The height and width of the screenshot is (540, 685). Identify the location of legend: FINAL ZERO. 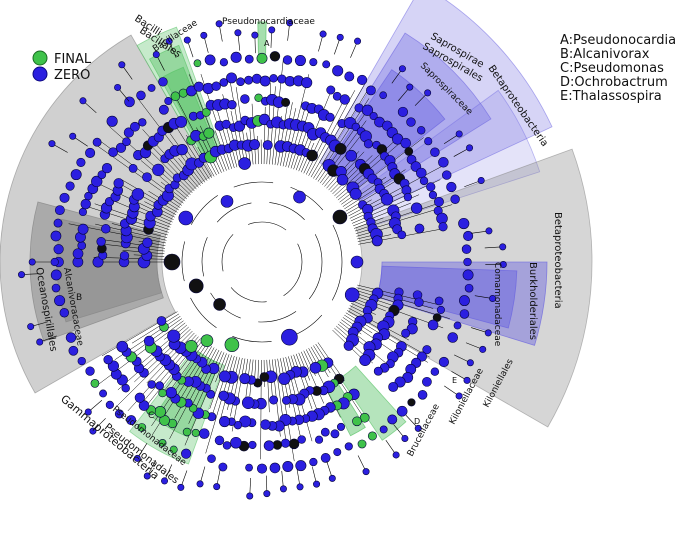
(62, 66).